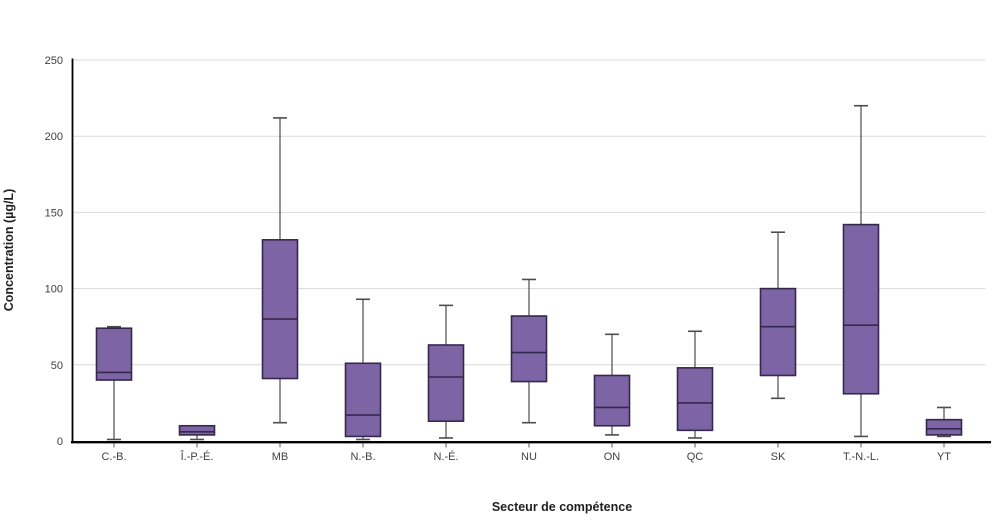 Image resolution: width=1000 pixels, height=529 pixels. I want to click on x-tick-label: YT, so click(944, 457).